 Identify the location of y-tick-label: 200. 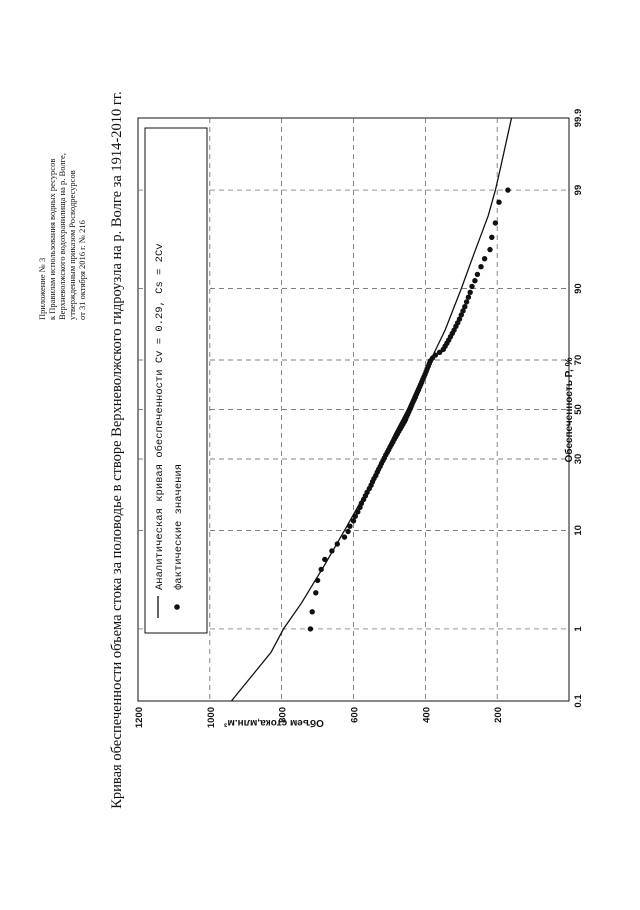
(498, 715).